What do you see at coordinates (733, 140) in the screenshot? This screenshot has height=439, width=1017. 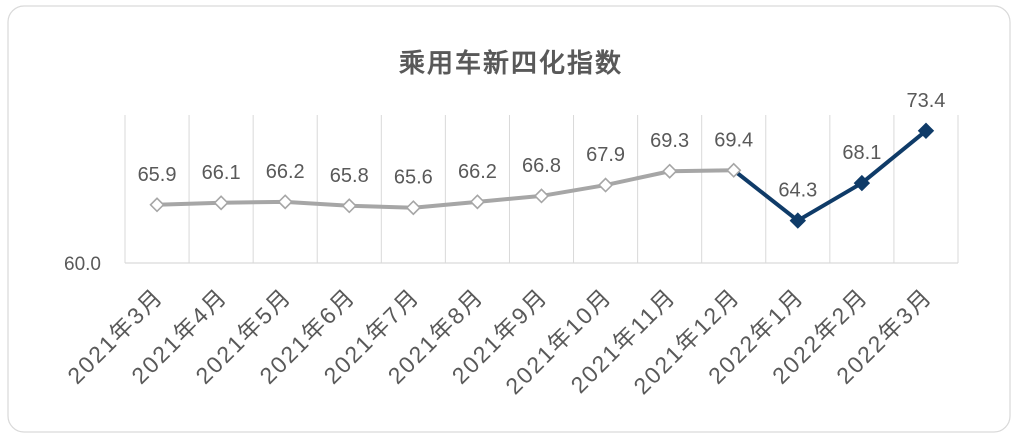 I see `data-label: 69.4` at bounding box center [733, 140].